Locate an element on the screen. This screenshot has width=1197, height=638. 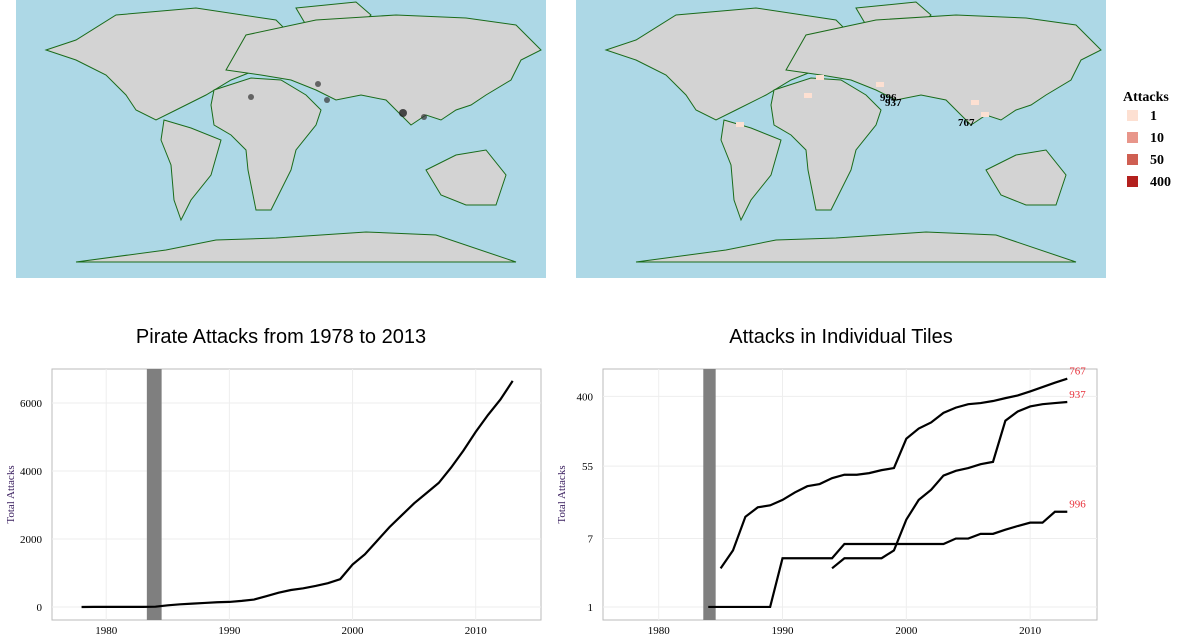
legend-title: Attacks is located at coordinates (1146, 97).